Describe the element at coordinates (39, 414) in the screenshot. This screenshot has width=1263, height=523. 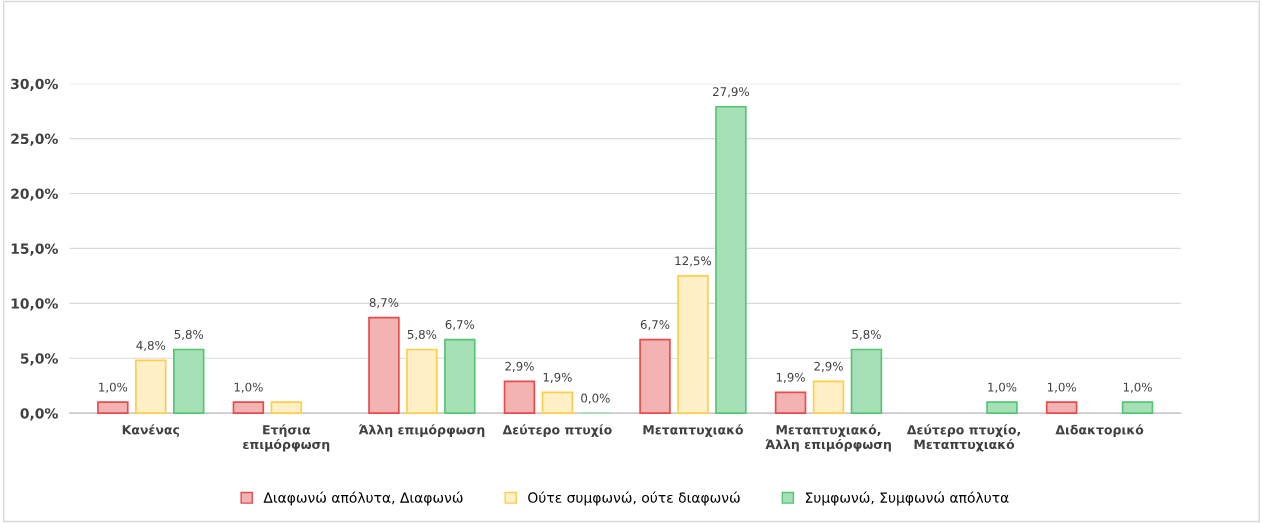
I see `y-tick-label: 0,0%` at that location.